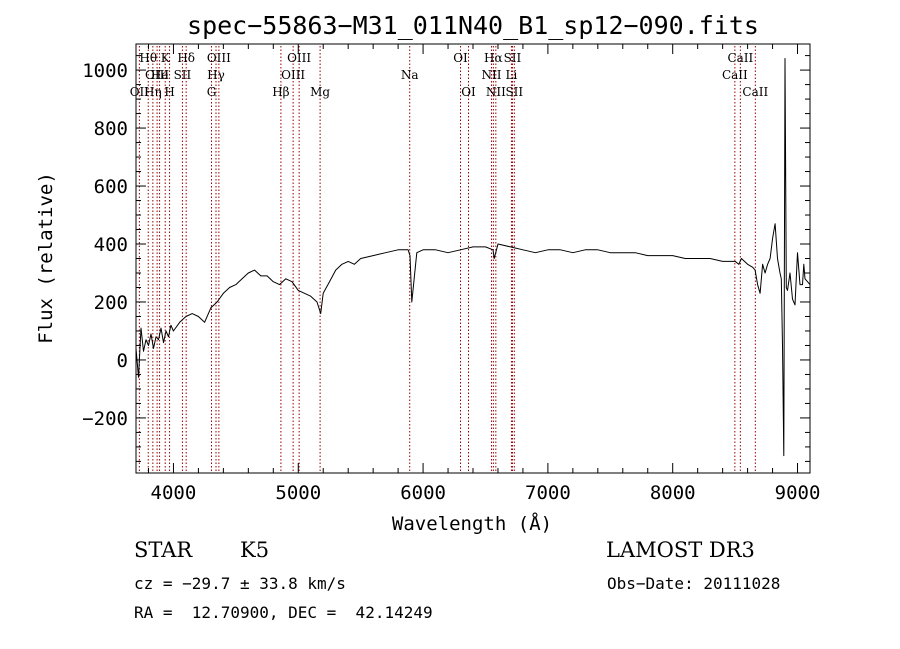 The height and width of the screenshot is (649, 900). What do you see at coordinates (548, 493) in the screenshot?
I see `x-tick-label: 7000` at bounding box center [548, 493].